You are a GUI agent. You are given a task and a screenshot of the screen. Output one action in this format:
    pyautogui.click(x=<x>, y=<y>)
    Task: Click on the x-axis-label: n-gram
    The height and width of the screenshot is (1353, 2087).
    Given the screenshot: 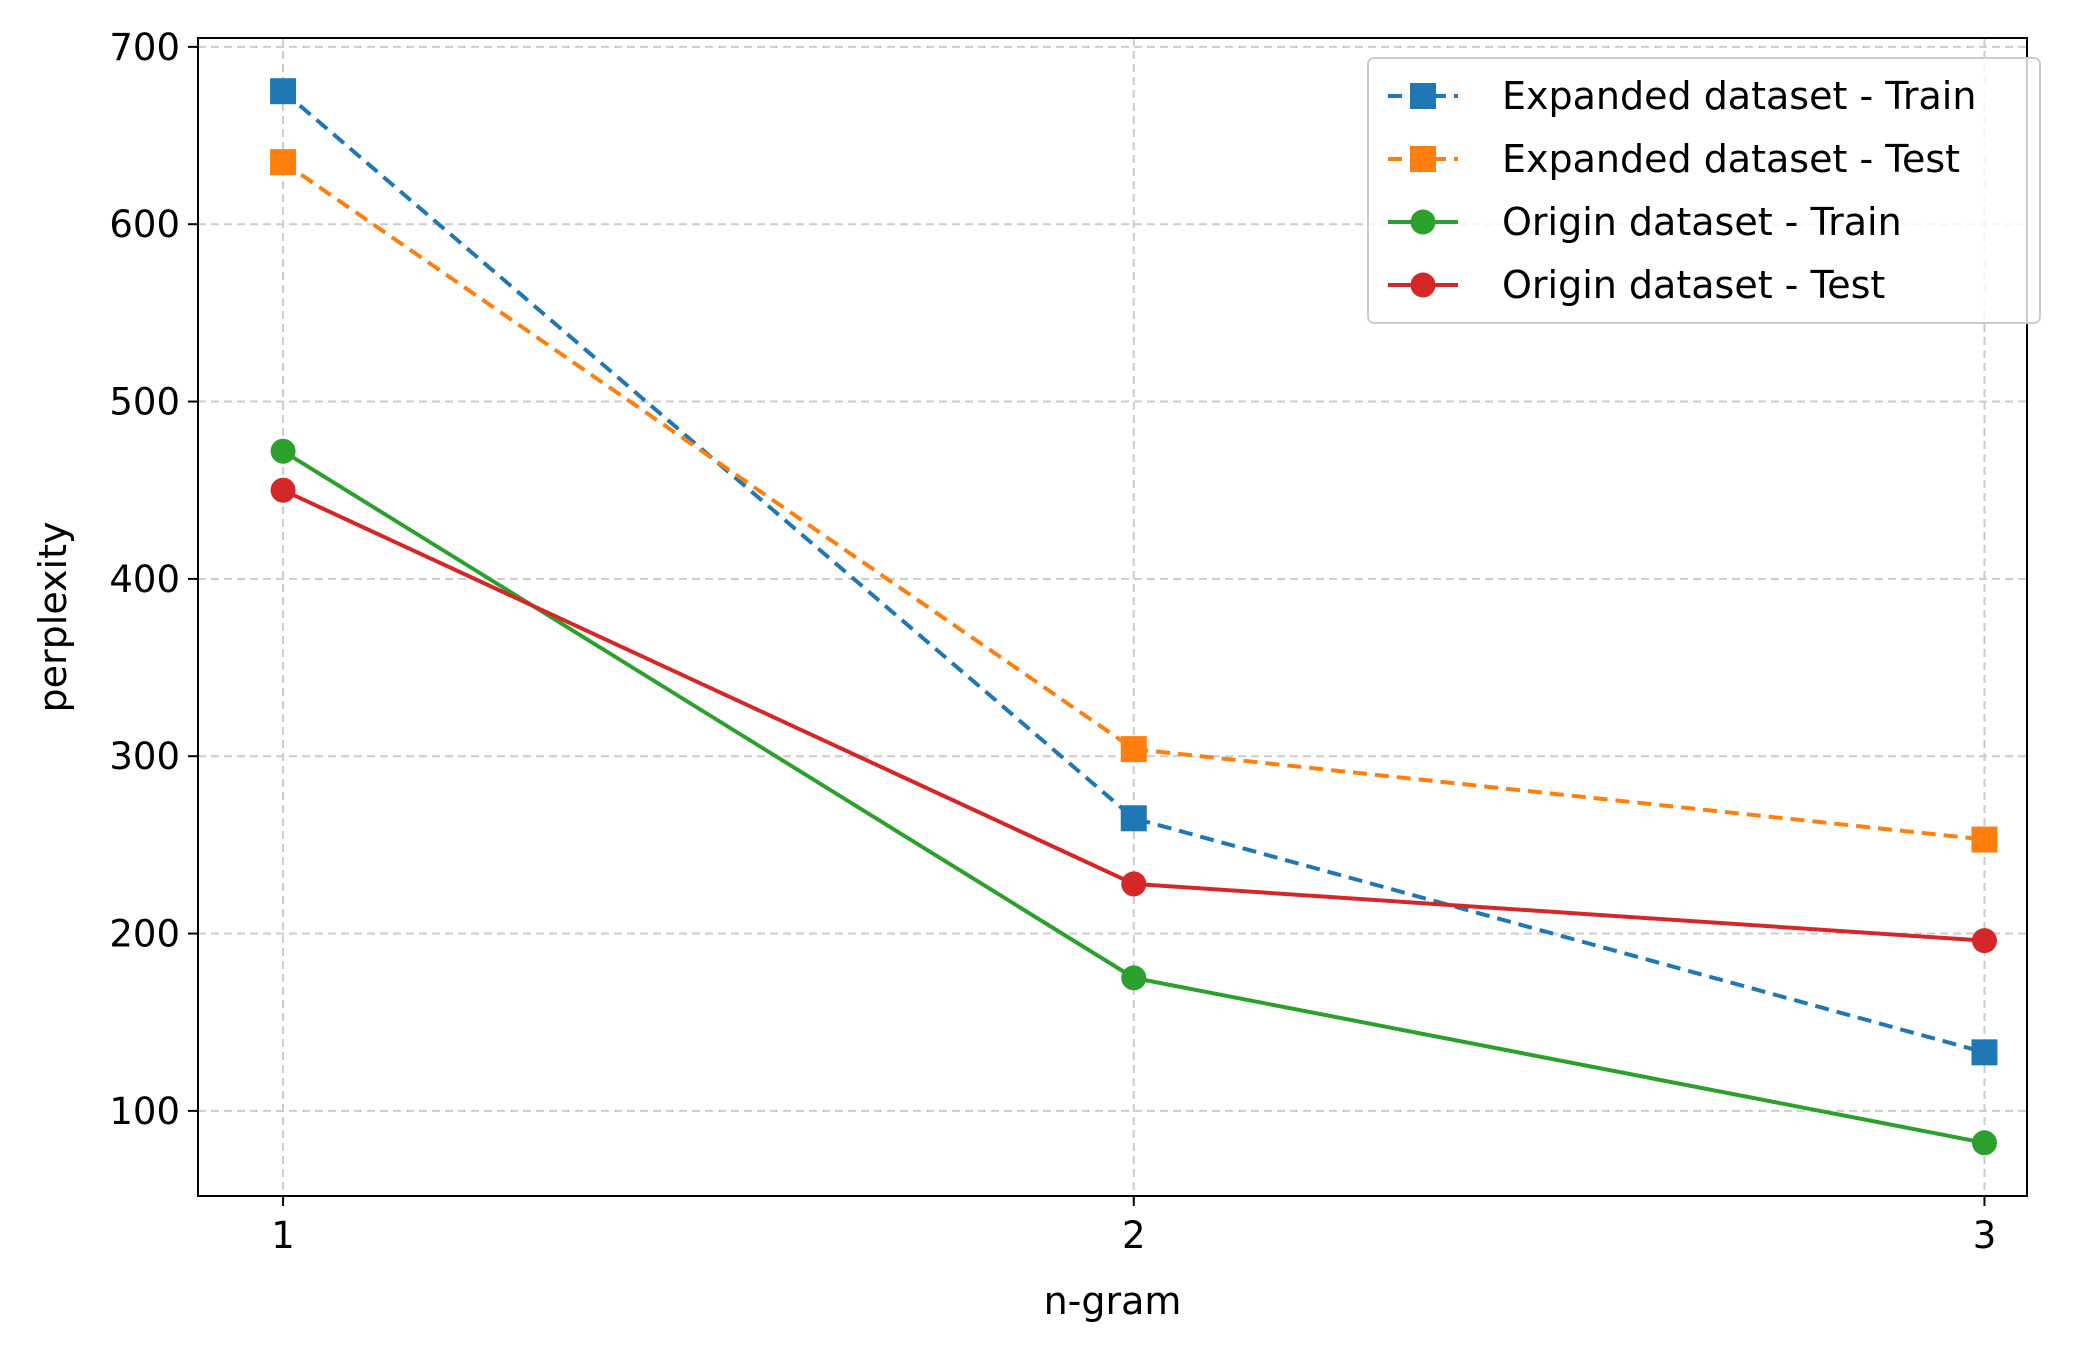 What is the action you would take?
    pyautogui.click(x=1113, y=1301)
    